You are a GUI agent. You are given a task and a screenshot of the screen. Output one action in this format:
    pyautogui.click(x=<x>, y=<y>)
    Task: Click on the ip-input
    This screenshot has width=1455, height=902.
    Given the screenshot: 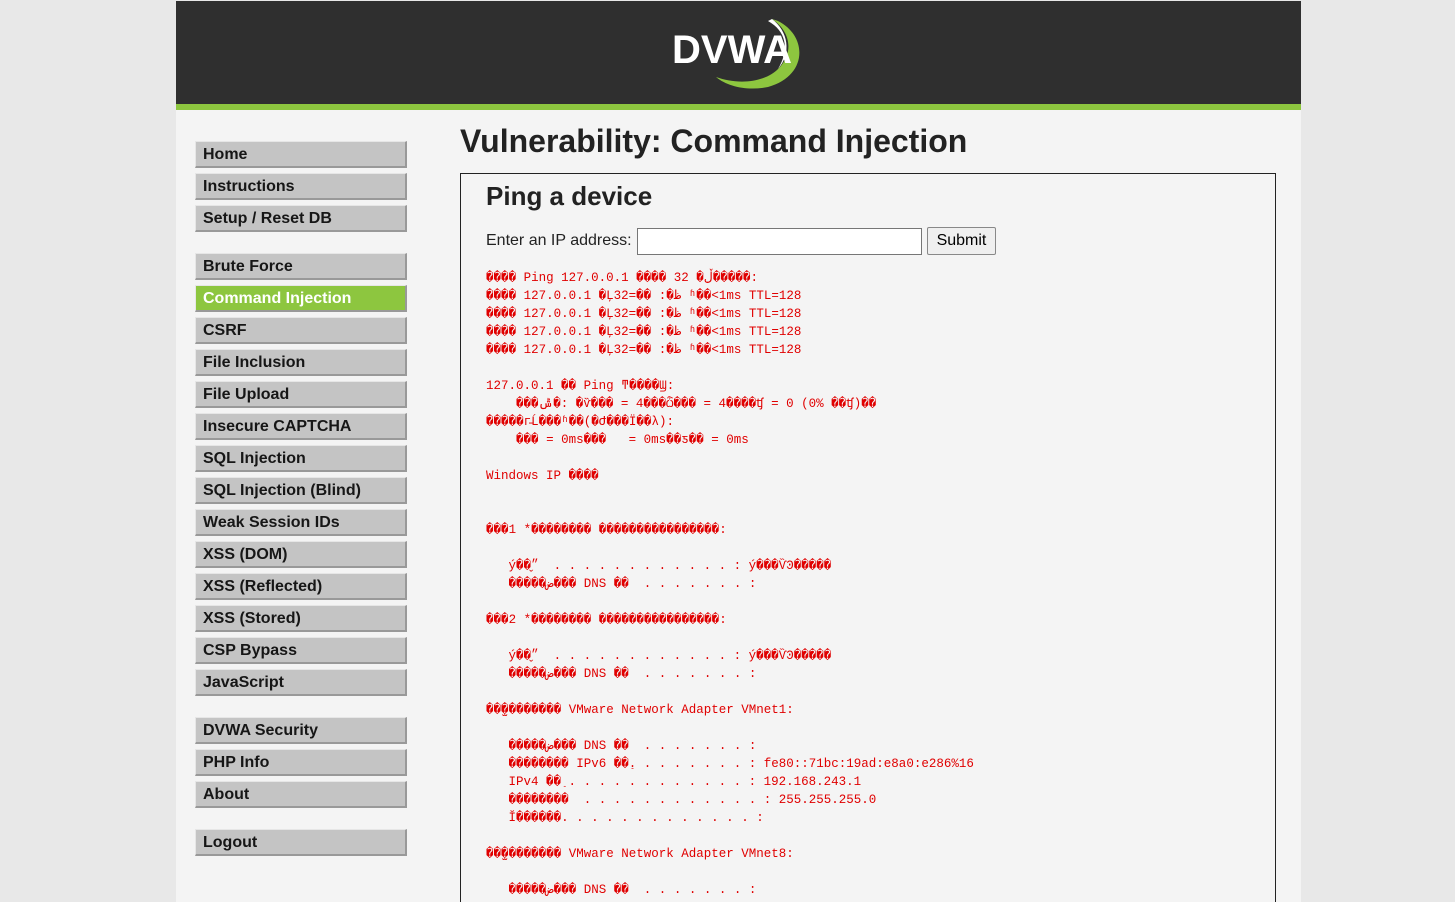 What is the action you would take?
    pyautogui.click(x=779, y=241)
    